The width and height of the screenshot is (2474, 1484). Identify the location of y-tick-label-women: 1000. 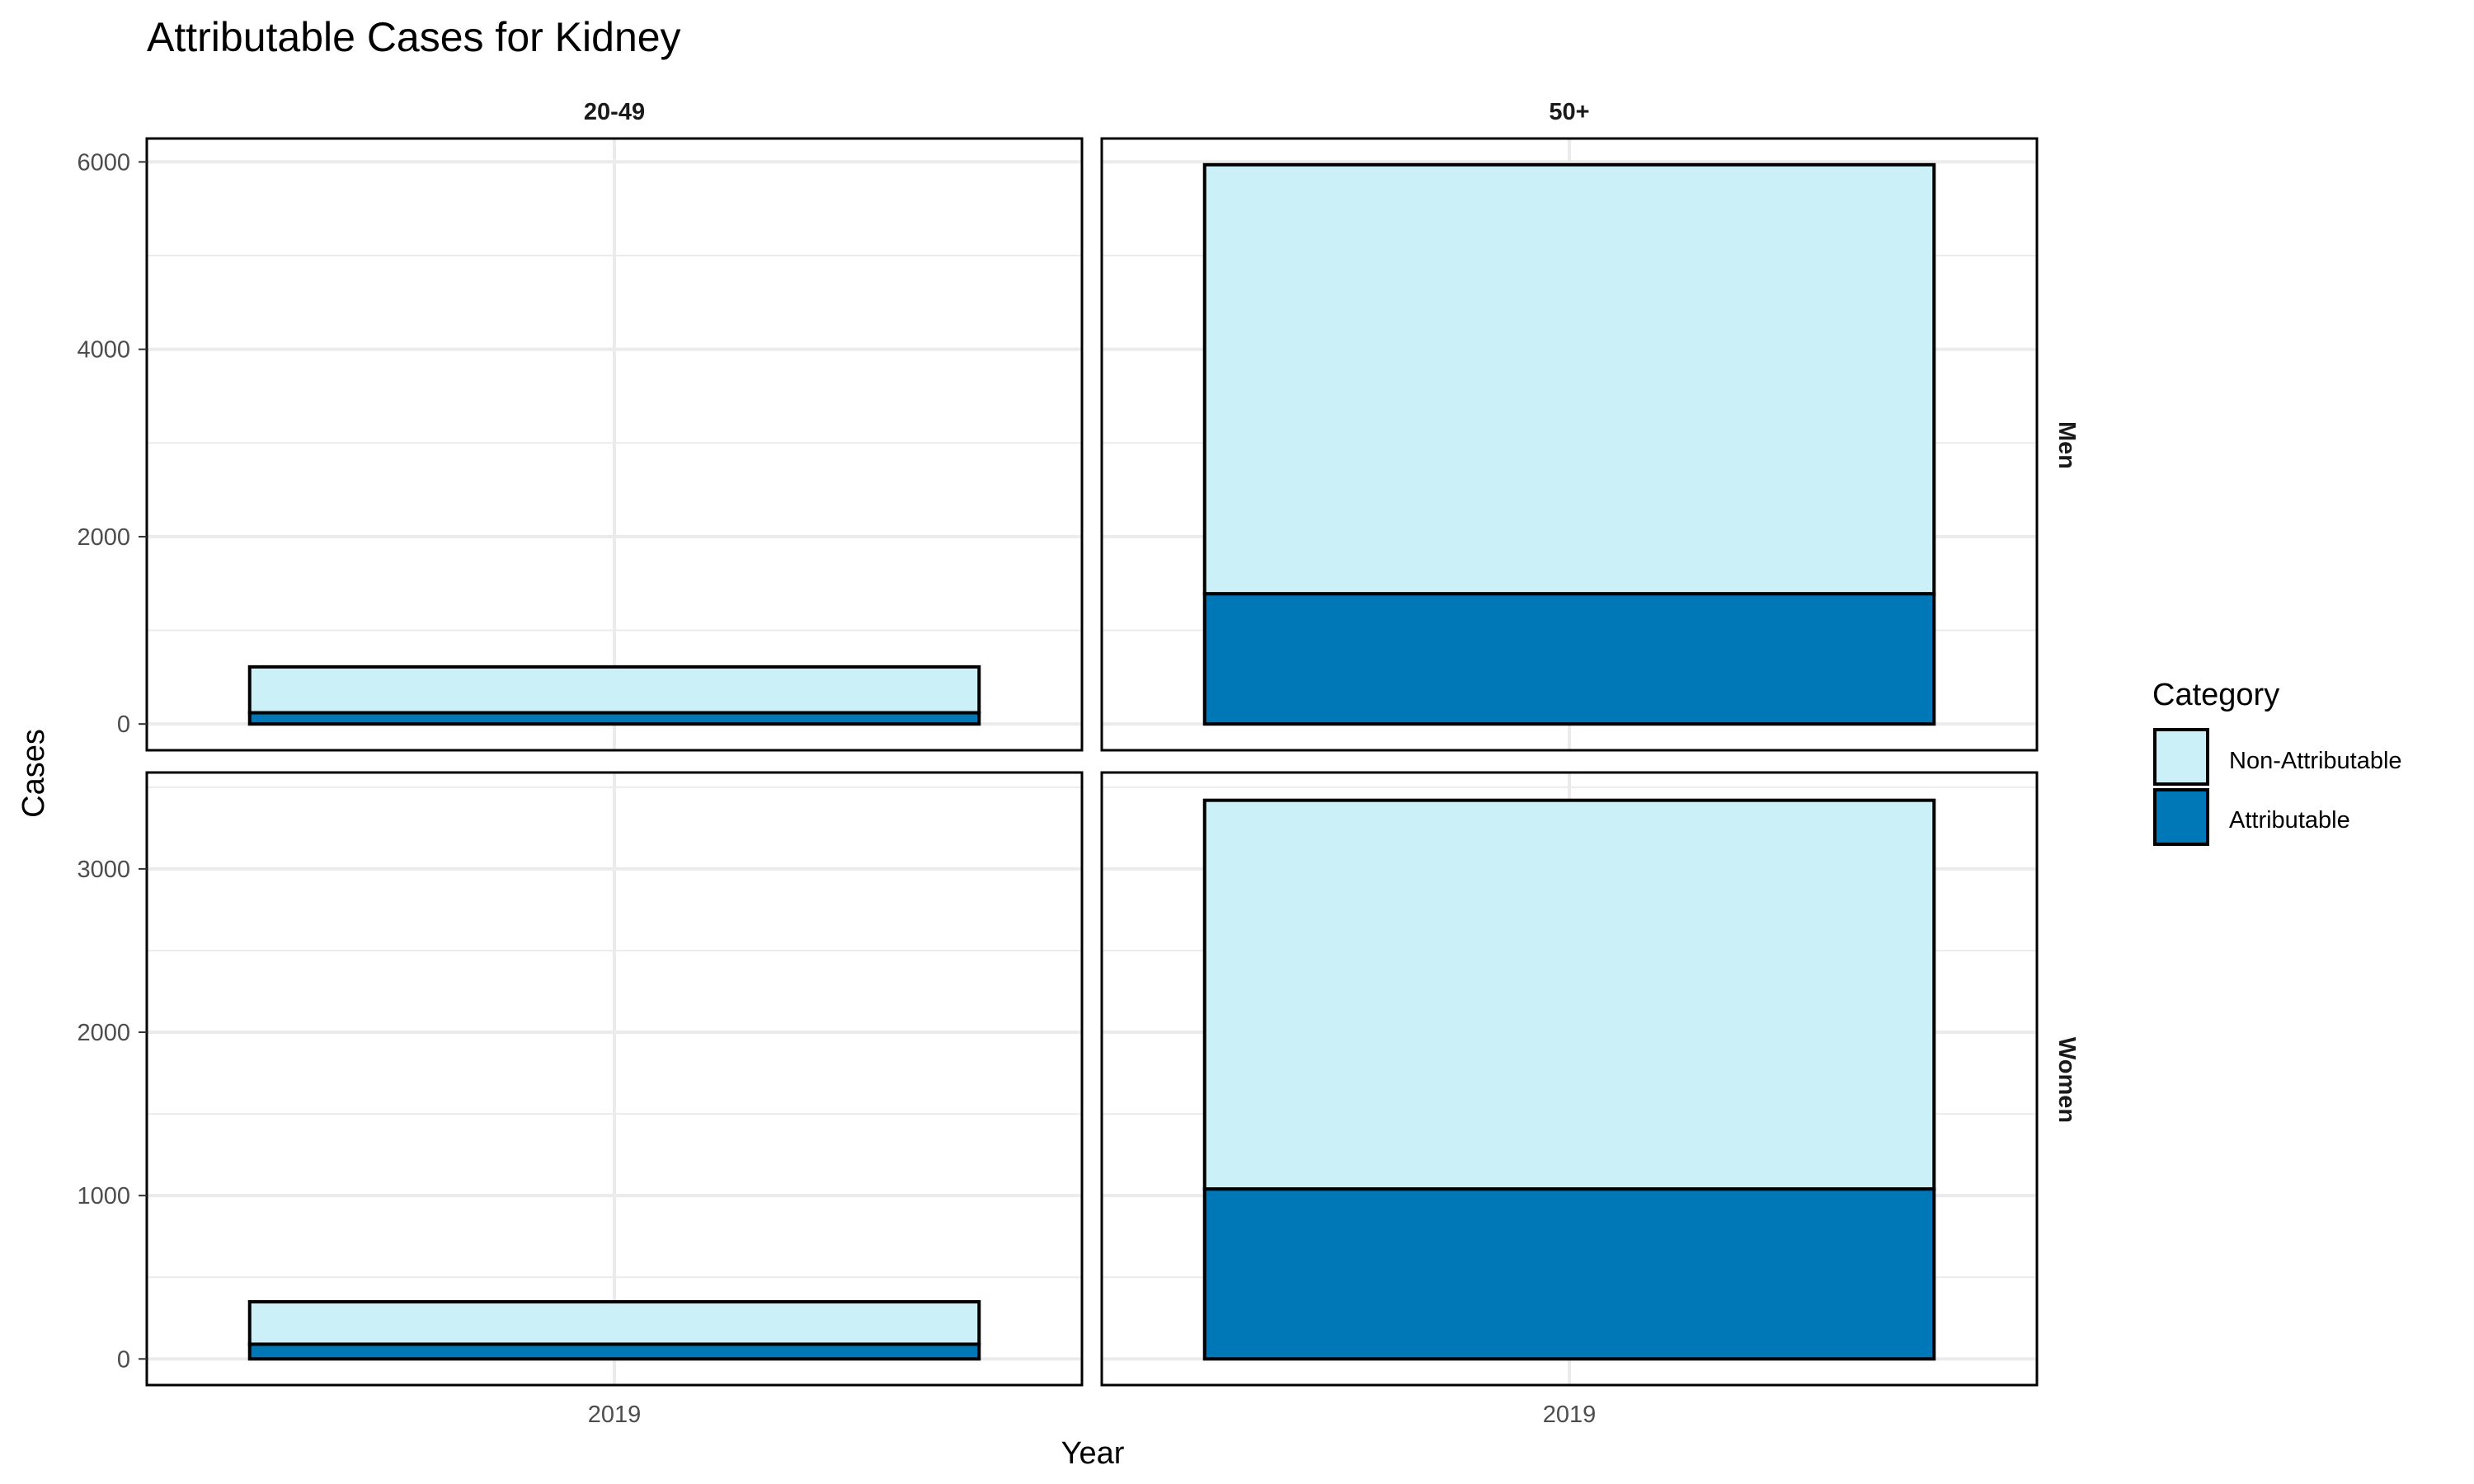
(103, 1196).